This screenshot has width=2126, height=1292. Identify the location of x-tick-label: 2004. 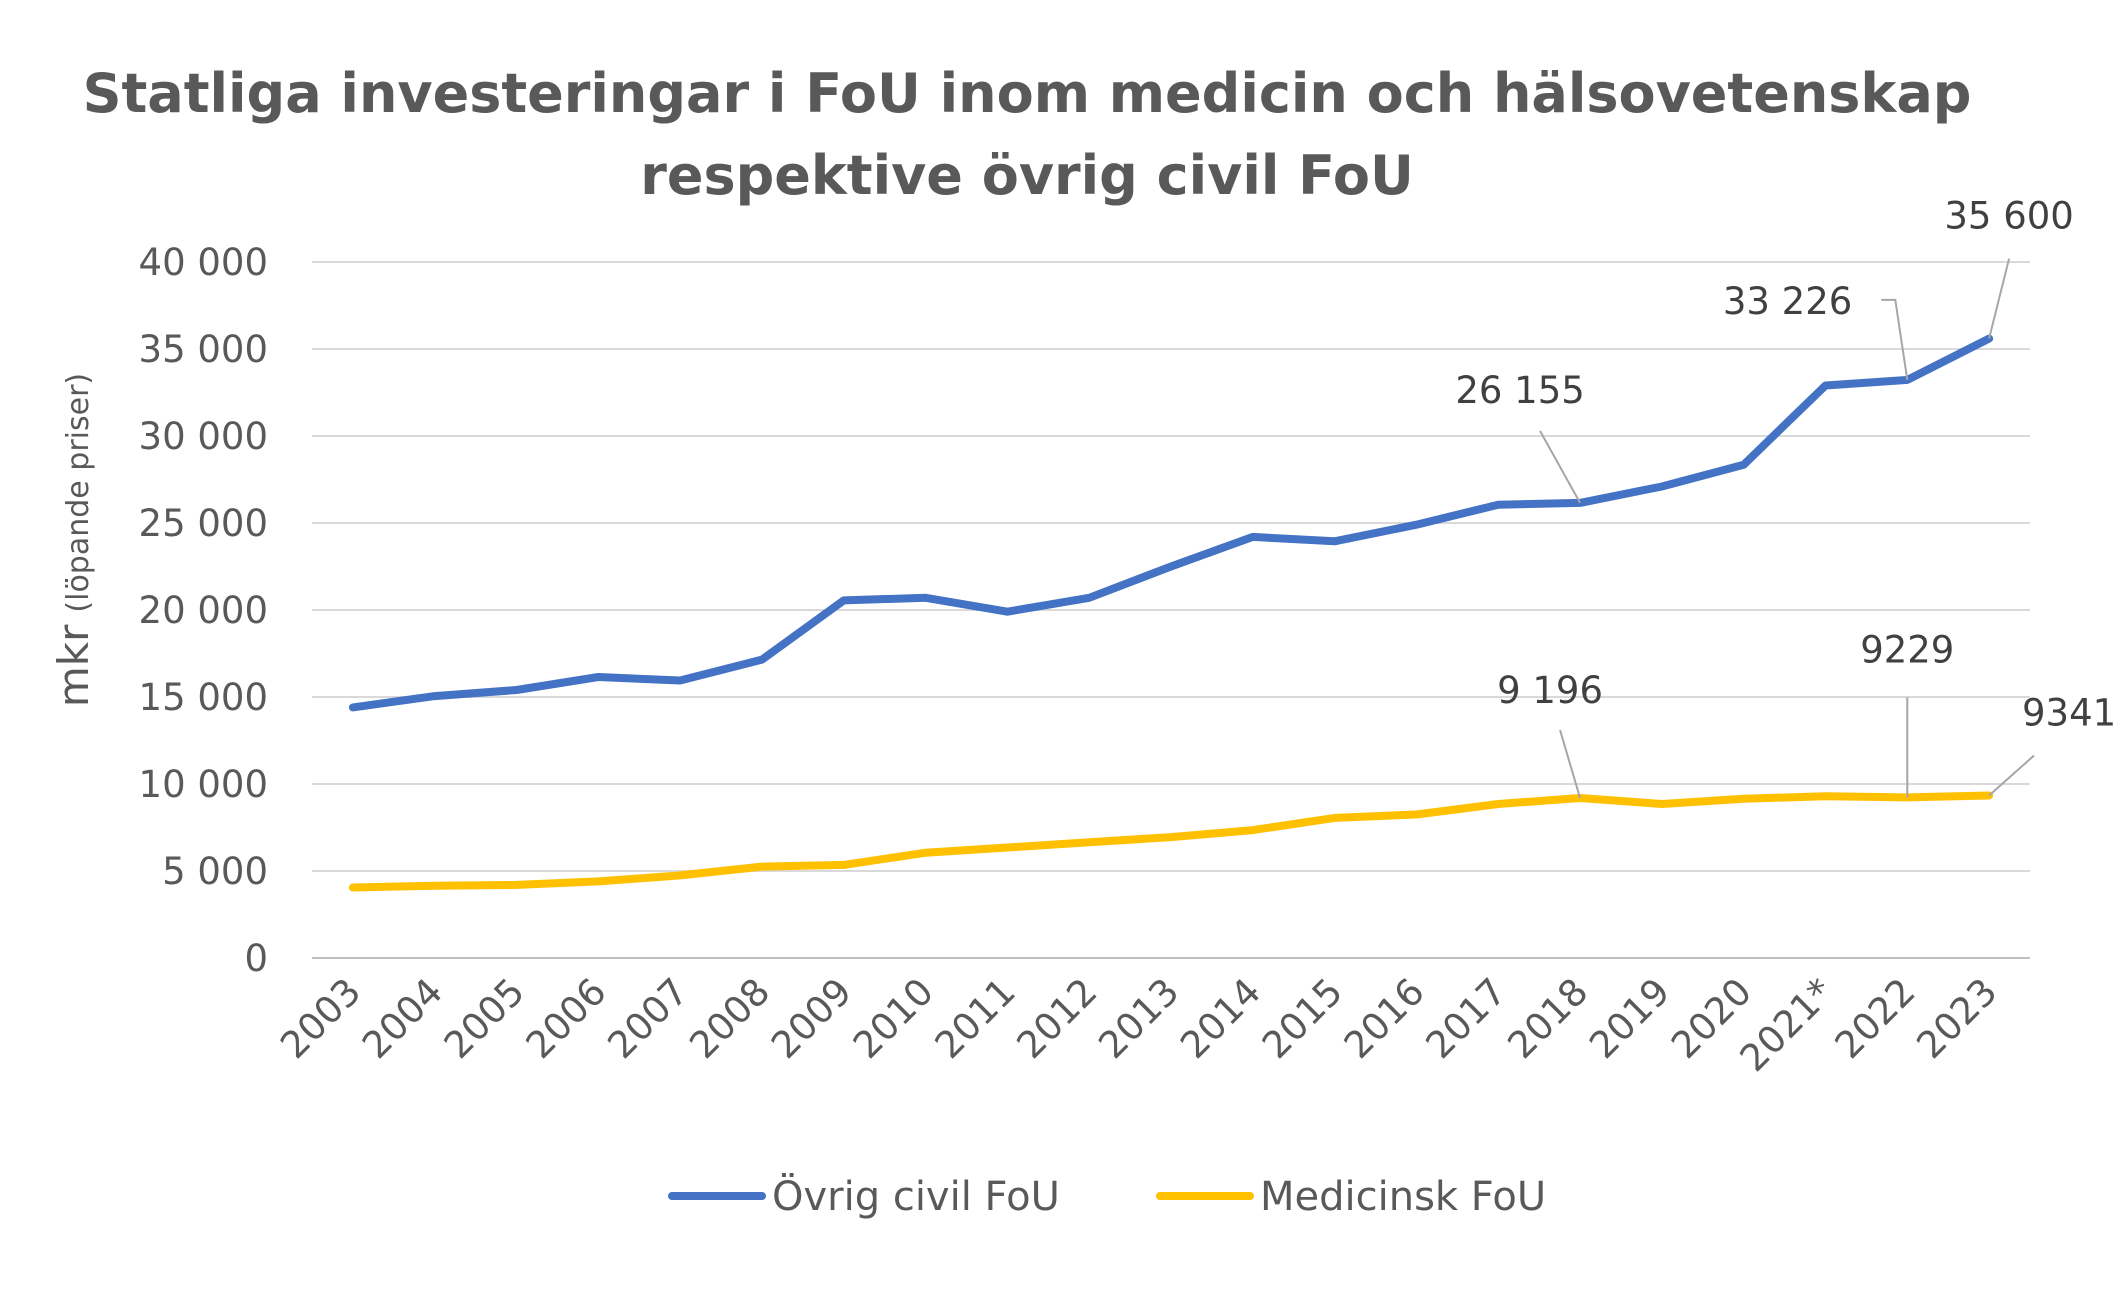
(402, 1018).